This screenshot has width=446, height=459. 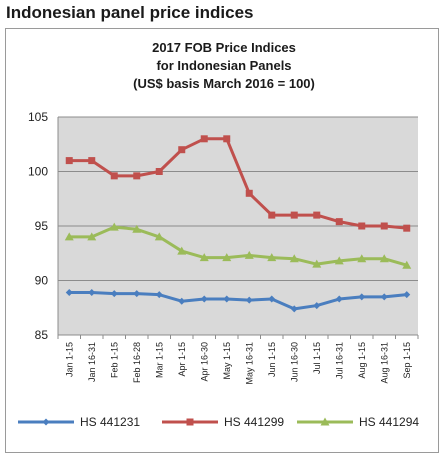 I want to click on x-tick-label: Apr 1-15, so click(x=182, y=359).